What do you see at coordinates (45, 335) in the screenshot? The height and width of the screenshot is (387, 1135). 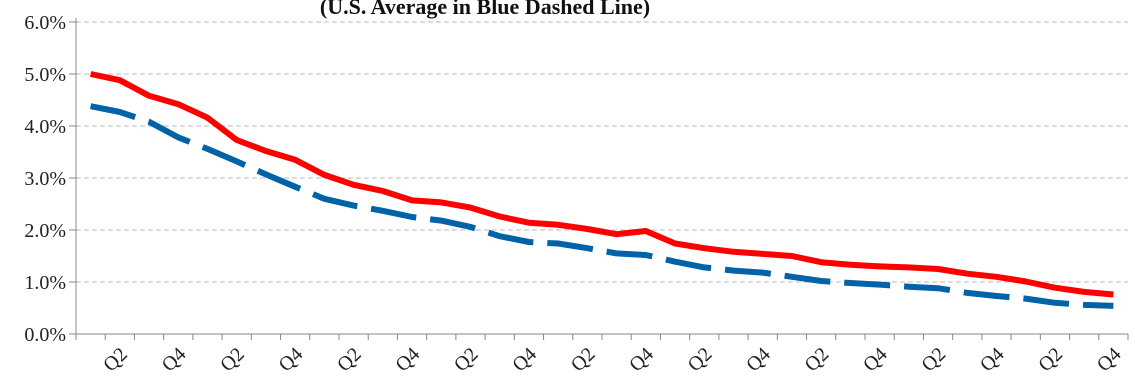 I see `y-tick-label: 0.0%` at bounding box center [45, 335].